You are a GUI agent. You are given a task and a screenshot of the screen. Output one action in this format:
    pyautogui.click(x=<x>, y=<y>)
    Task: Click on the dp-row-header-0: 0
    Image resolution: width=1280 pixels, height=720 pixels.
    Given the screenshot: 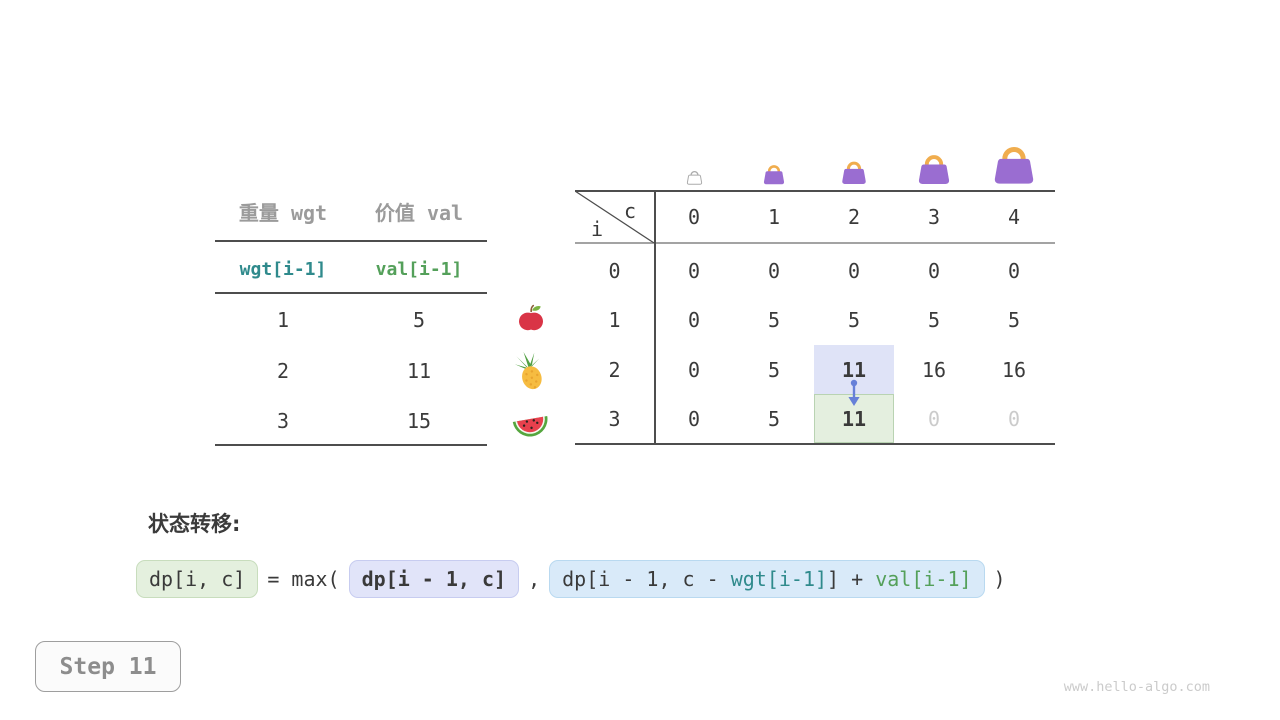 What is the action you would take?
    pyautogui.click(x=614, y=270)
    